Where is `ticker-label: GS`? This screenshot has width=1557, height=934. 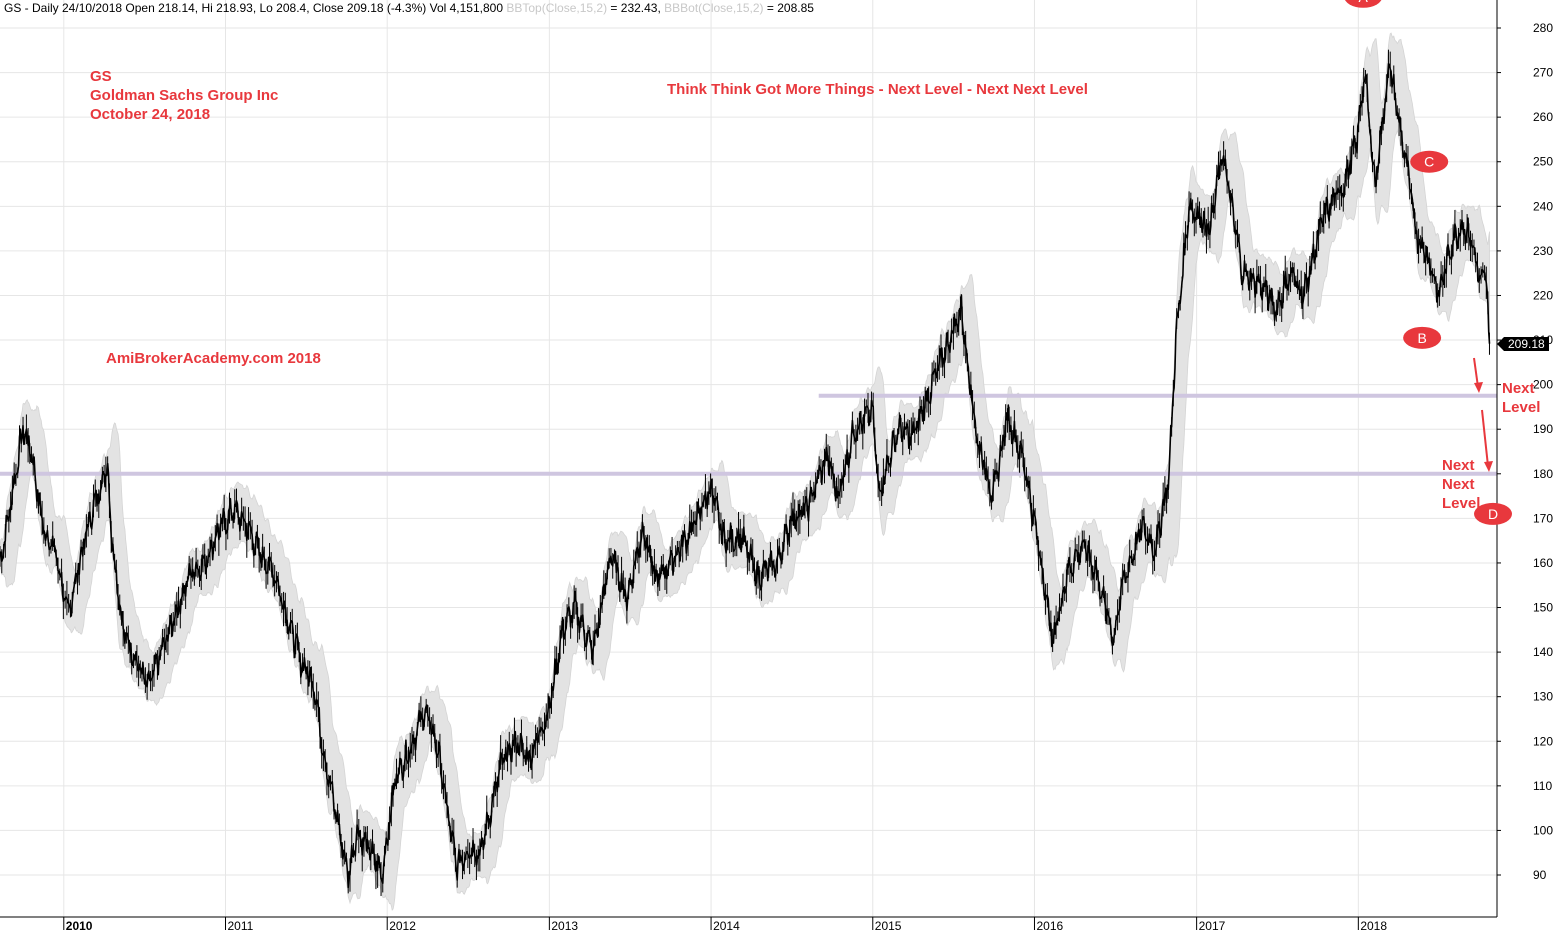
ticker-label: GS is located at coordinates (101, 76).